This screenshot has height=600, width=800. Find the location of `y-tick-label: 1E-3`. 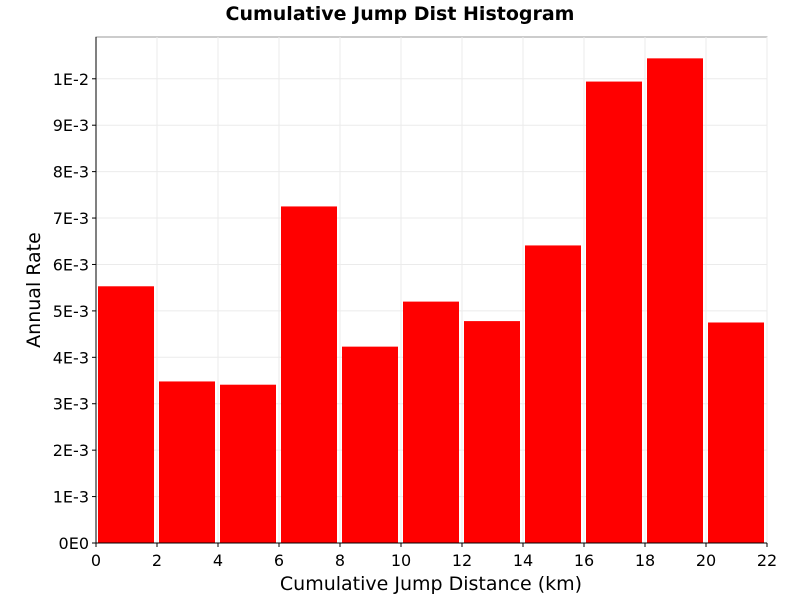

y-tick-label: 1E-3 is located at coordinates (71, 497).